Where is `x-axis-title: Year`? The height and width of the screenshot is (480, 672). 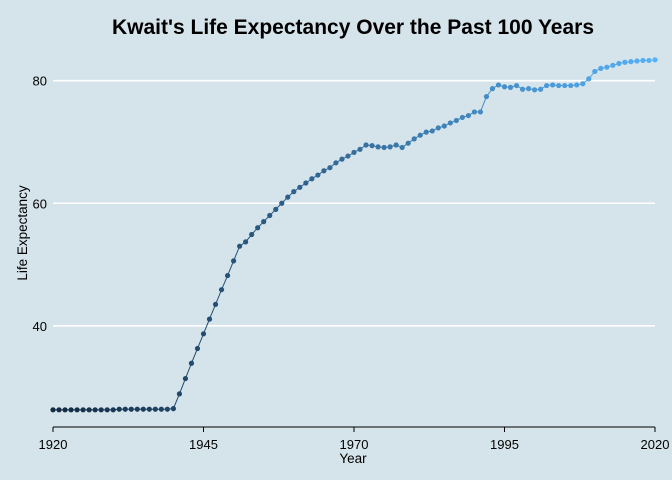
x-axis-title: Year is located at coordinates (353, 458).